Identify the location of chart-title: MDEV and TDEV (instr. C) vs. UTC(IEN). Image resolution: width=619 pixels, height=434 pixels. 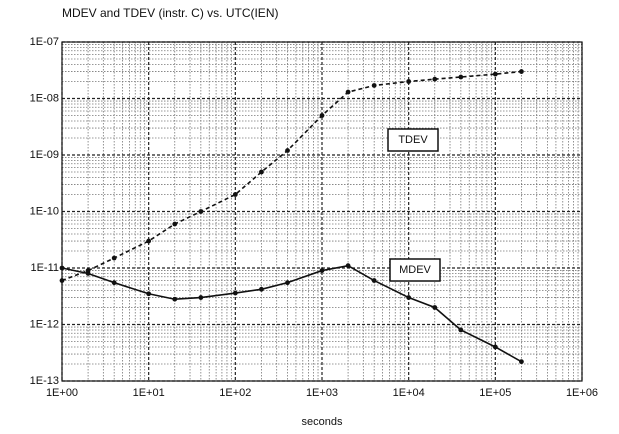
(170, 13).